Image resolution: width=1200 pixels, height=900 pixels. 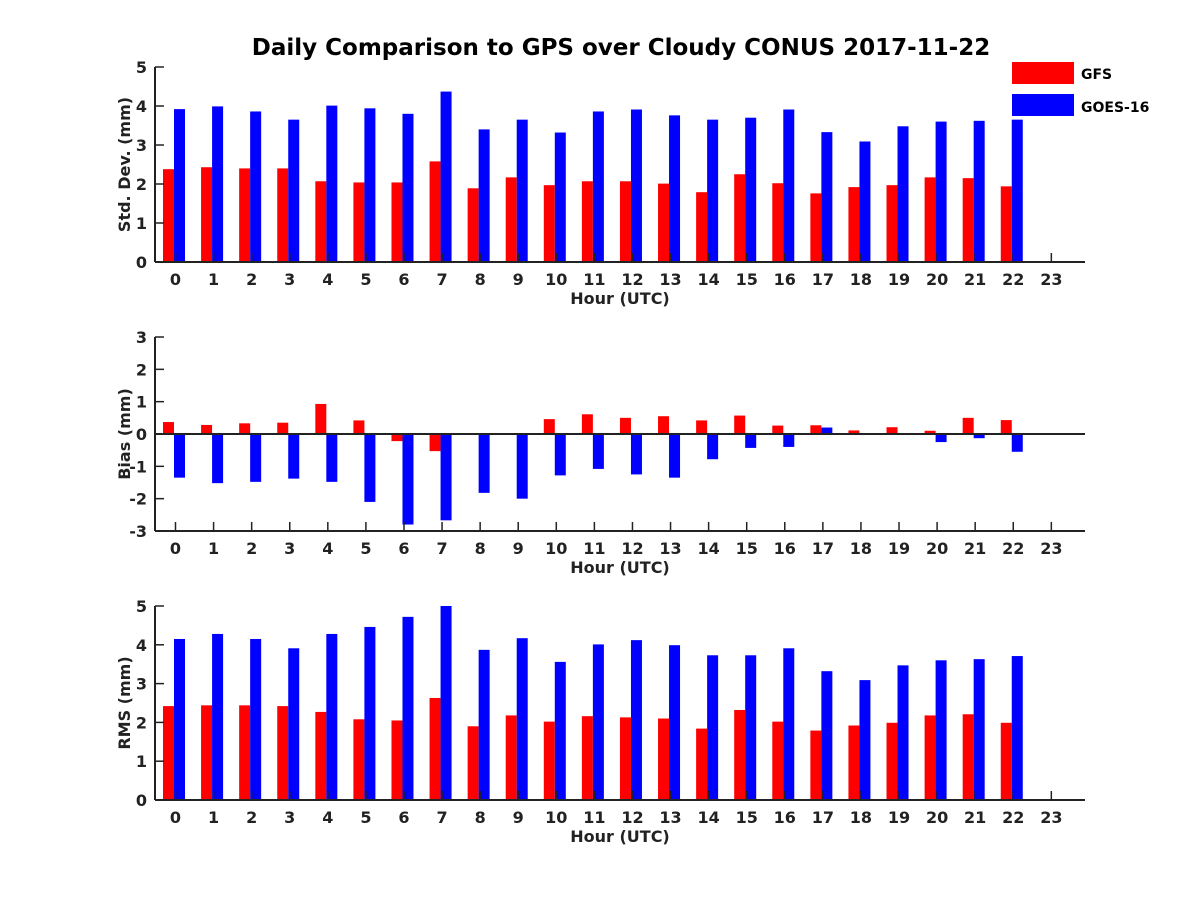 What do you see at coordinates (213, 279) in the screenshot?
I see `std-dev-x-tick-label: 1` at bounding box center [213, 279].